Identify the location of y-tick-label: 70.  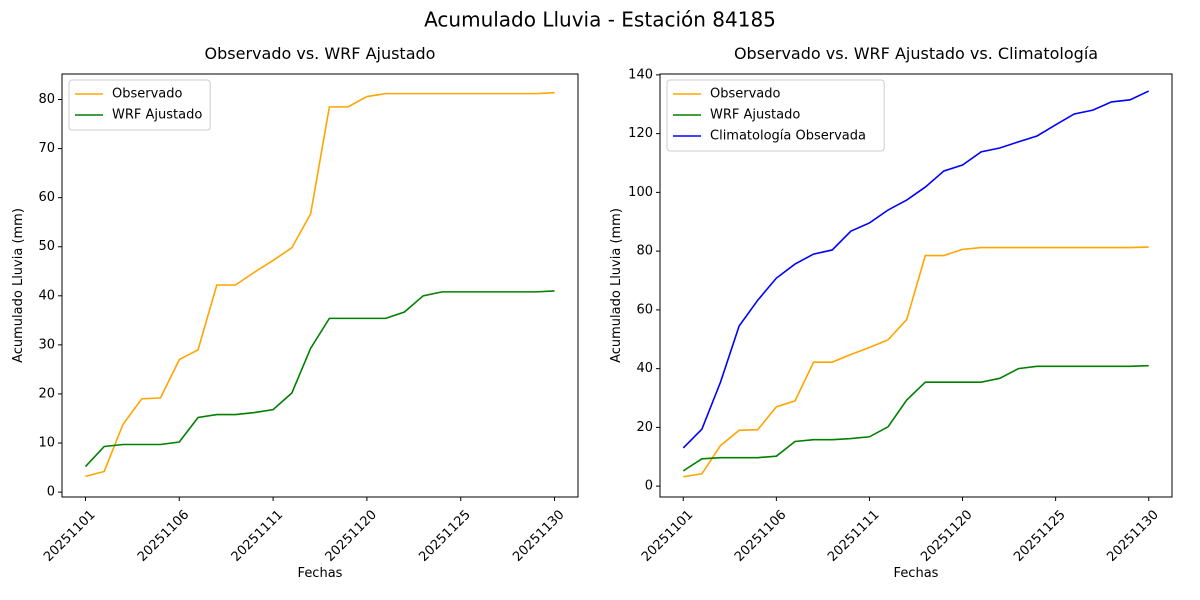
(46, 148).